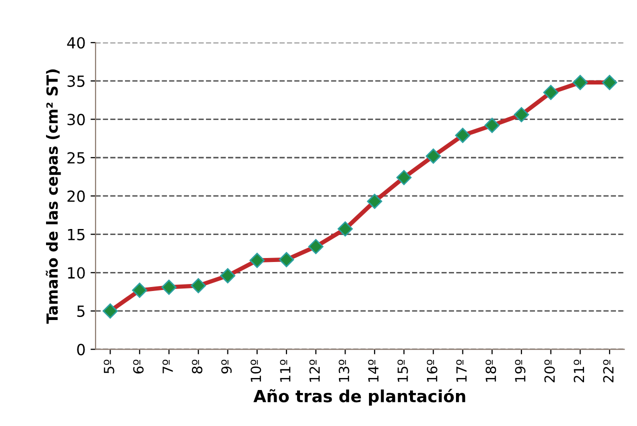 Image resolution: width=637 pixels, height=426 pixels. Describe the element at coordinates (76, 120) in the screenshot. I see `y-tick-label: 30` at that location.